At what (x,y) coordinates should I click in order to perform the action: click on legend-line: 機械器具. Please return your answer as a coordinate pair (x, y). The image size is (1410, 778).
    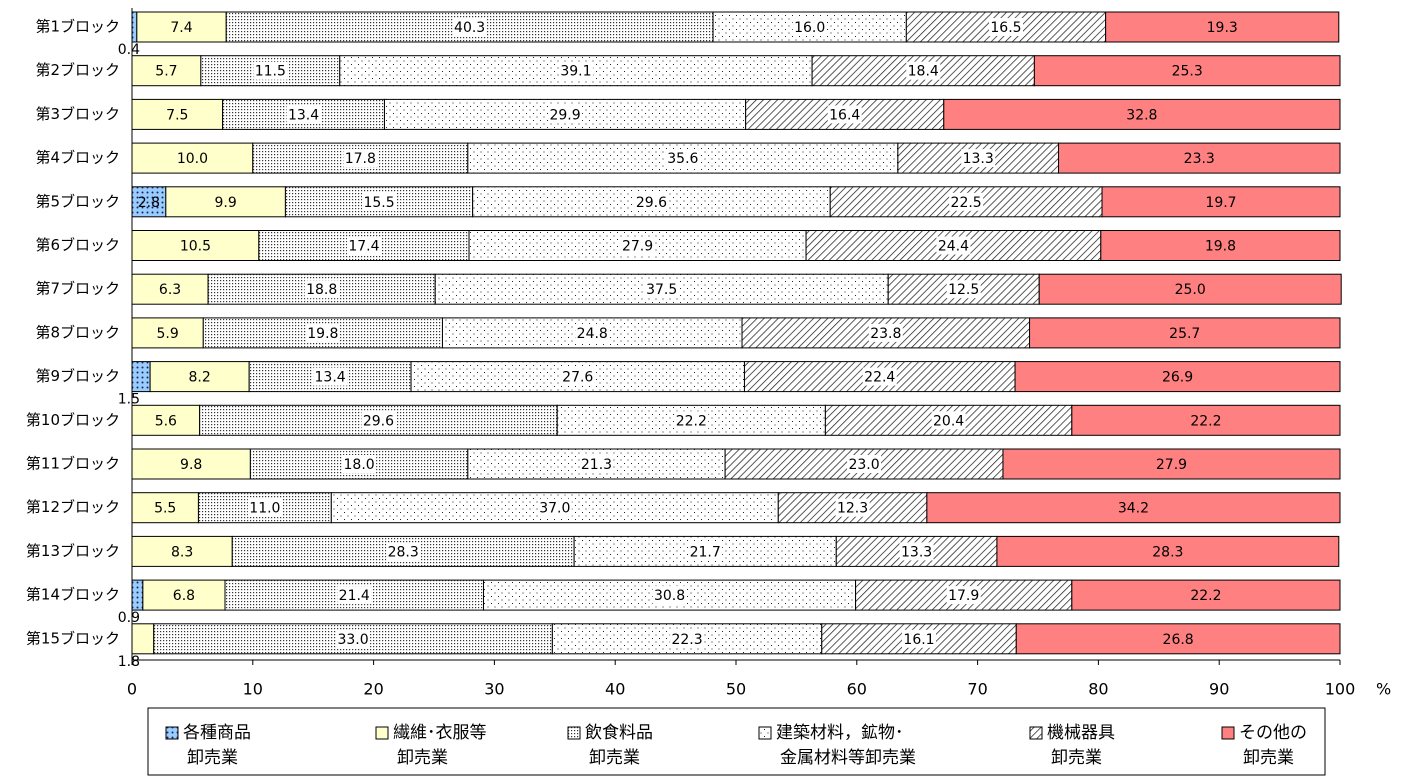
    Looking at the image, I should click on (1081, 733).